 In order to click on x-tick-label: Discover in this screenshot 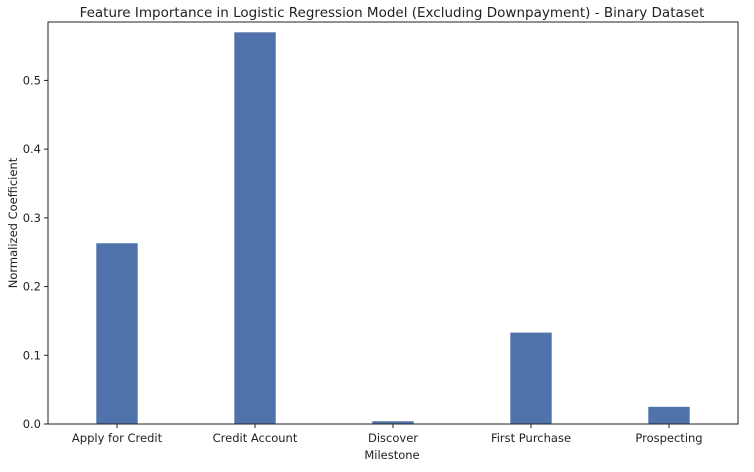, I will do `click(393, 438)`.